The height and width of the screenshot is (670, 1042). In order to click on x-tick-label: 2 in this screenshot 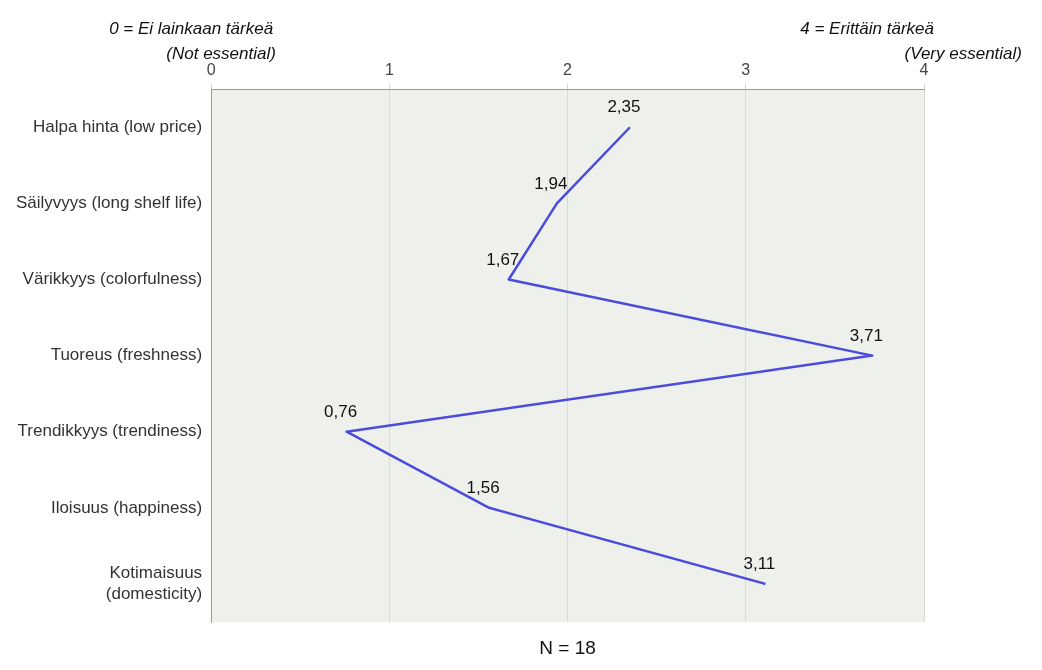, I will do `click(568, 70)`.